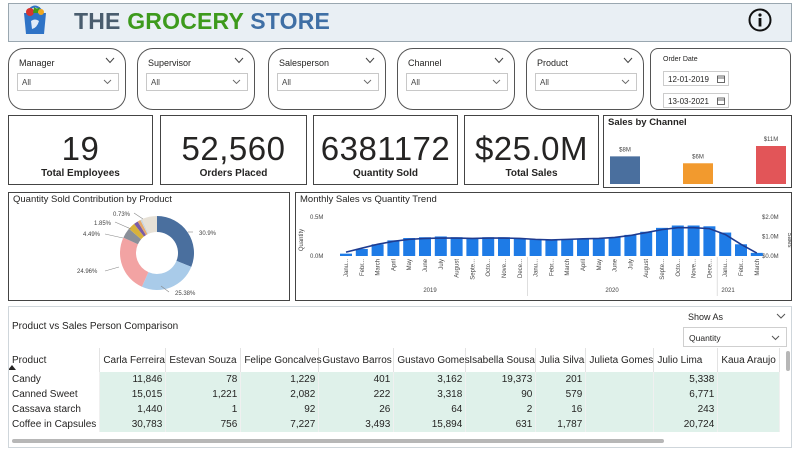  What do you see at coordinates (647, 122) in the screenshot?
I see `chart-title: Sales by Channel` at bounding box center [647, 122].